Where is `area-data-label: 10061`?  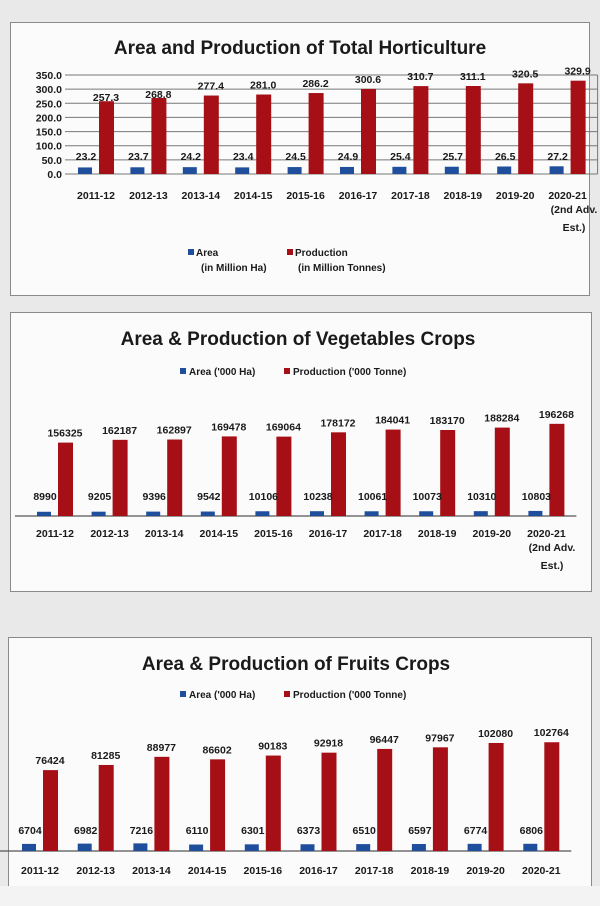
area-data-label: 10061 is located at coordinates (372, 497).